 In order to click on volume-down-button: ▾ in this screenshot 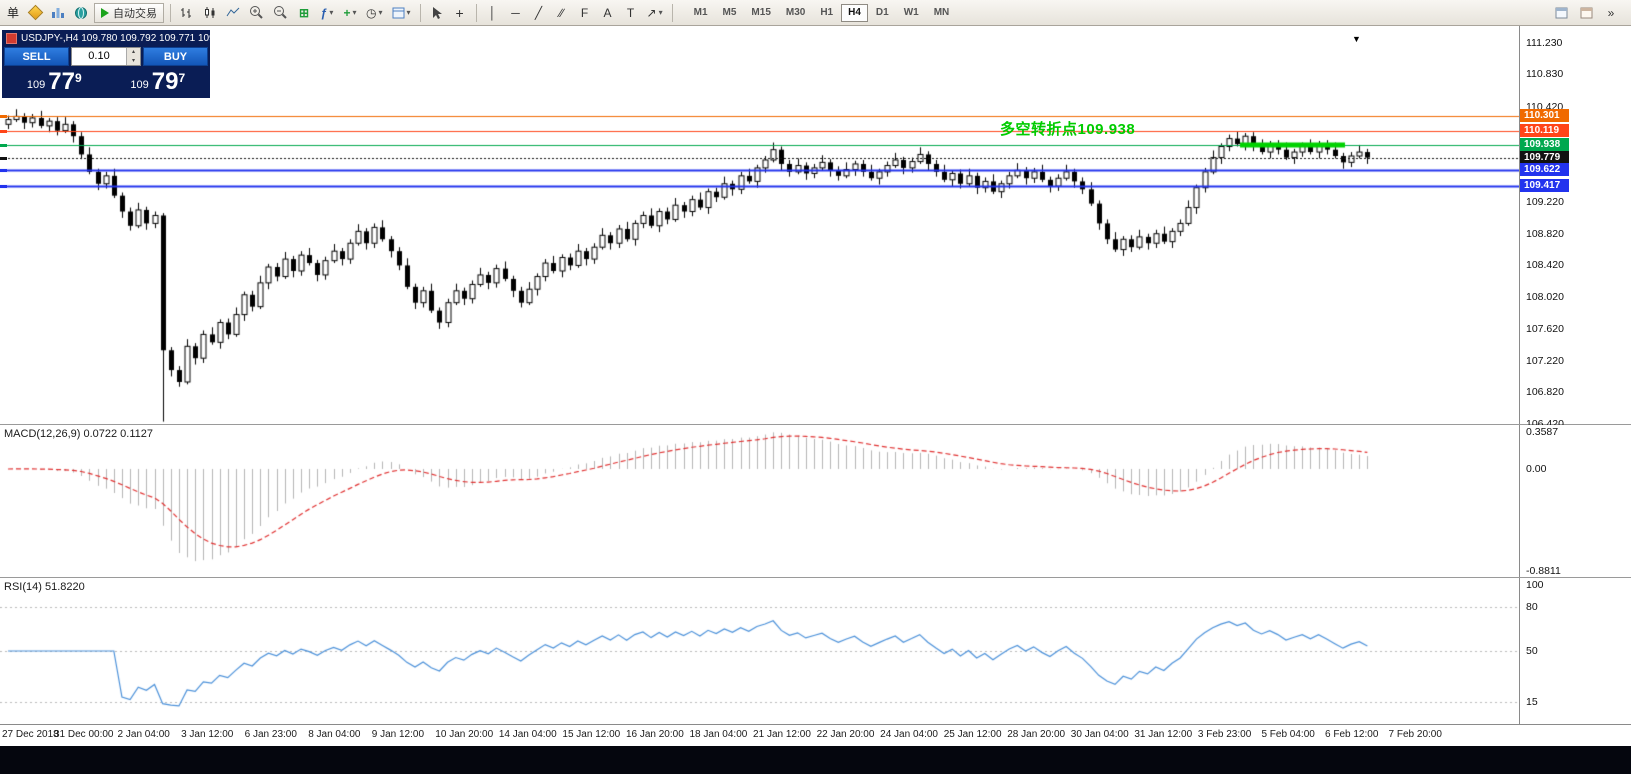, I will do `click(133, 60)`.